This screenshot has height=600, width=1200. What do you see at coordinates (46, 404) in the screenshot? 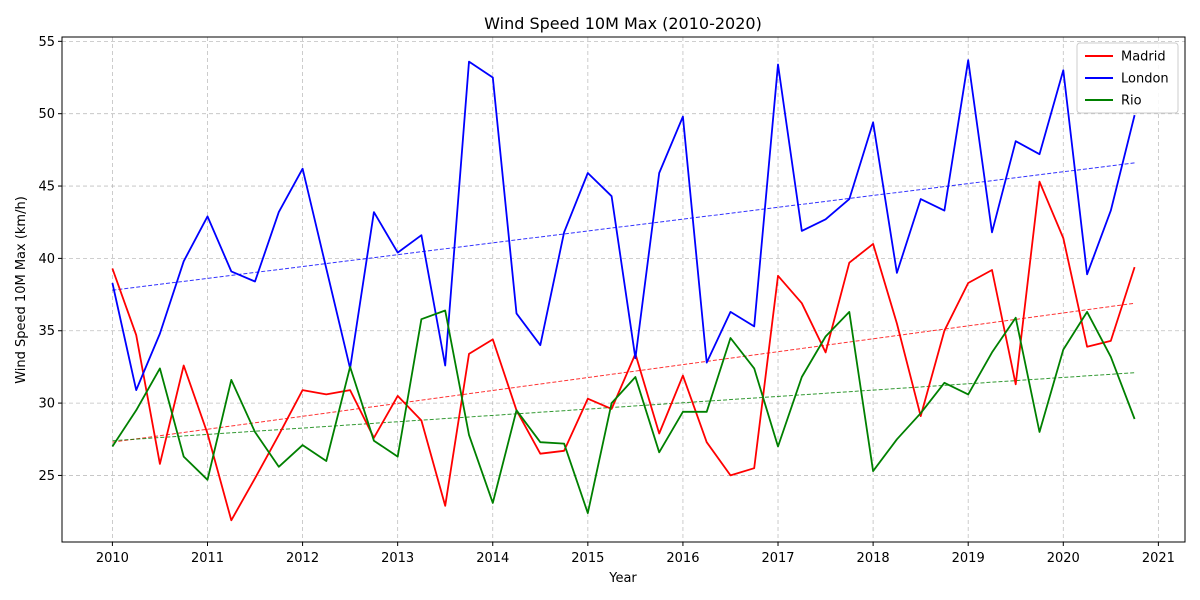
I see `y-tick-label: 30` at bounding box center [46, 404].